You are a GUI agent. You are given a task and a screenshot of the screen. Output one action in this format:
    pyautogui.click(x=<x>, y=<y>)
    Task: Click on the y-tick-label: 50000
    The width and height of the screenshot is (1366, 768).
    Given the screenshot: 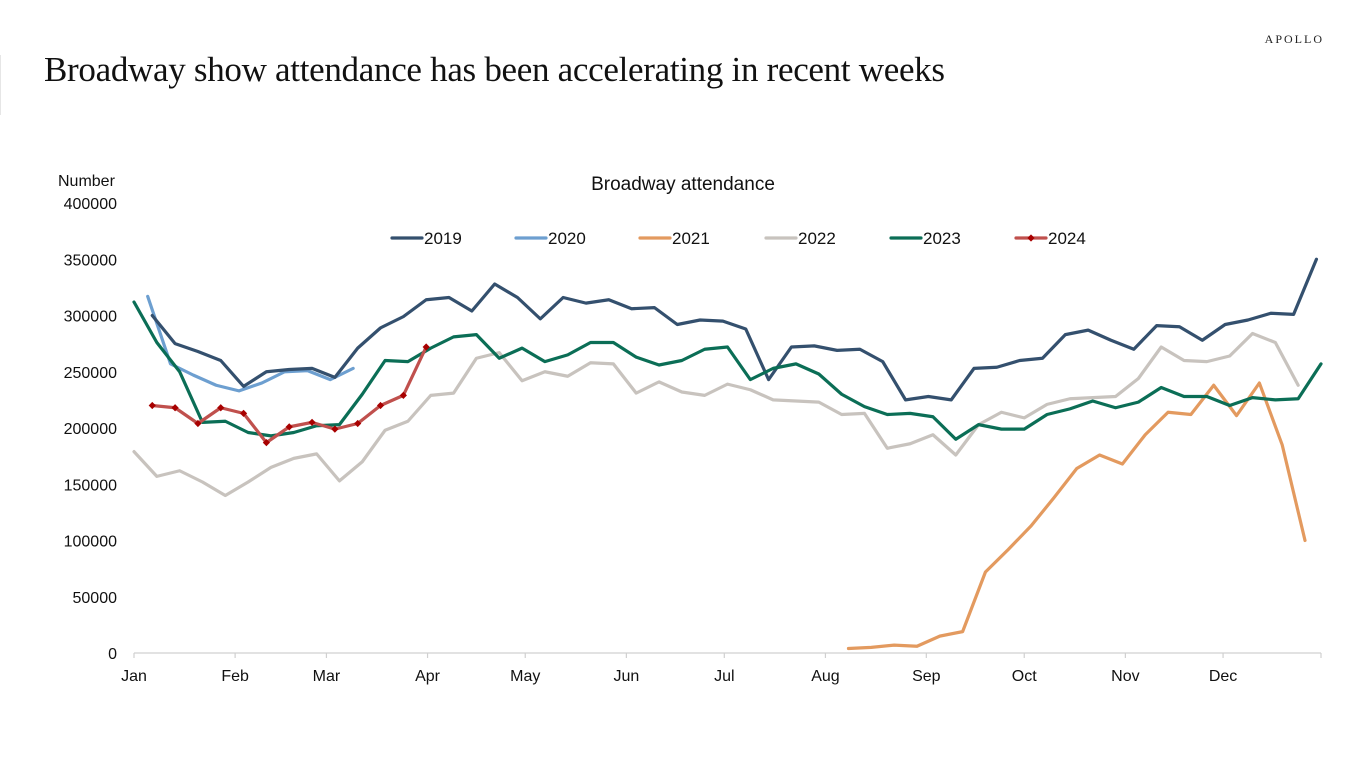 What is the action you would take?
    pyautogui.click(x=95, y=598)
    